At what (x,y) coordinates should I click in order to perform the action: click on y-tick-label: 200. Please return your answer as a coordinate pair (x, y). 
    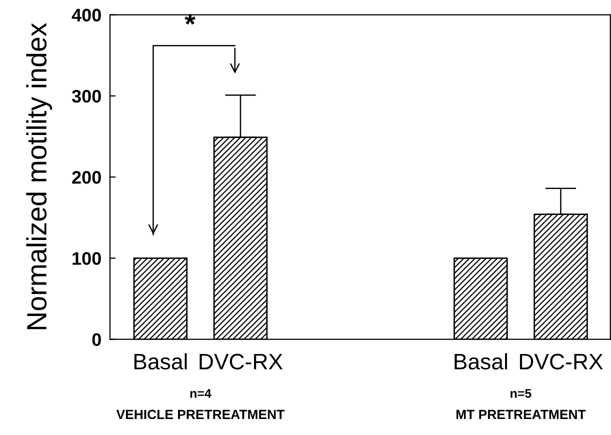
    Looking at the image, I should click on (86, 177).